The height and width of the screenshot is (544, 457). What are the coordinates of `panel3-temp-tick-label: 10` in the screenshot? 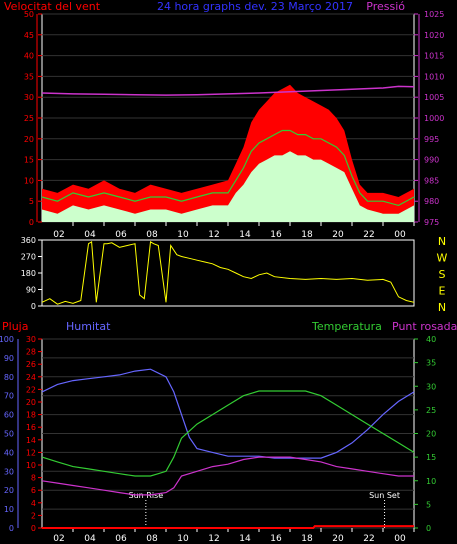 It's located at (431, 481).